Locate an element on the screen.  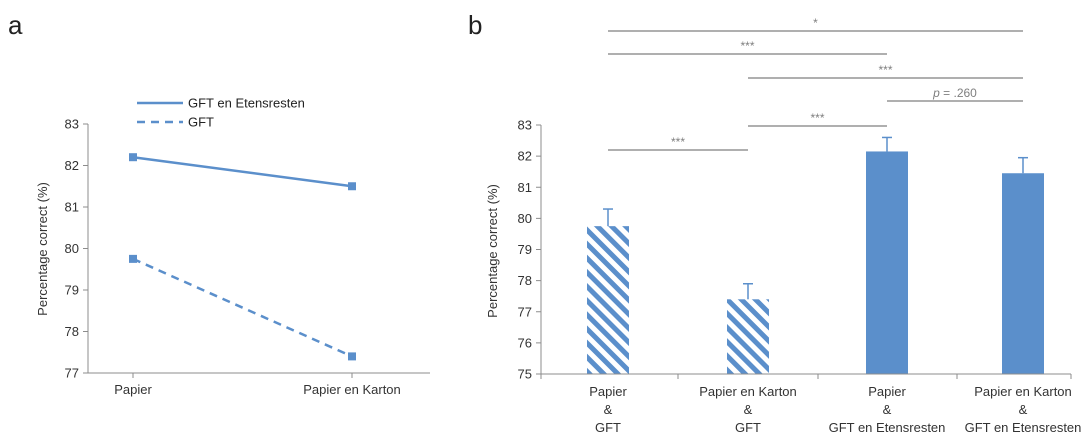
x-tick-label: Papier & GFT is located at coordinates (608, 408).